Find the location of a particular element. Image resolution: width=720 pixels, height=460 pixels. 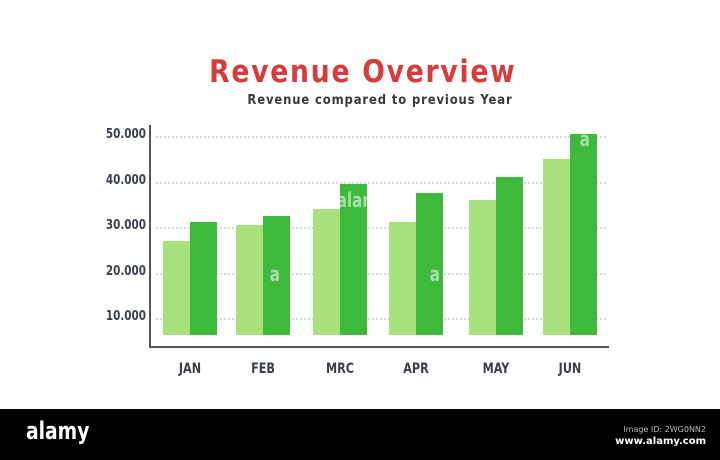

x-tick-label: FEB is located at coordinates (263, 369).